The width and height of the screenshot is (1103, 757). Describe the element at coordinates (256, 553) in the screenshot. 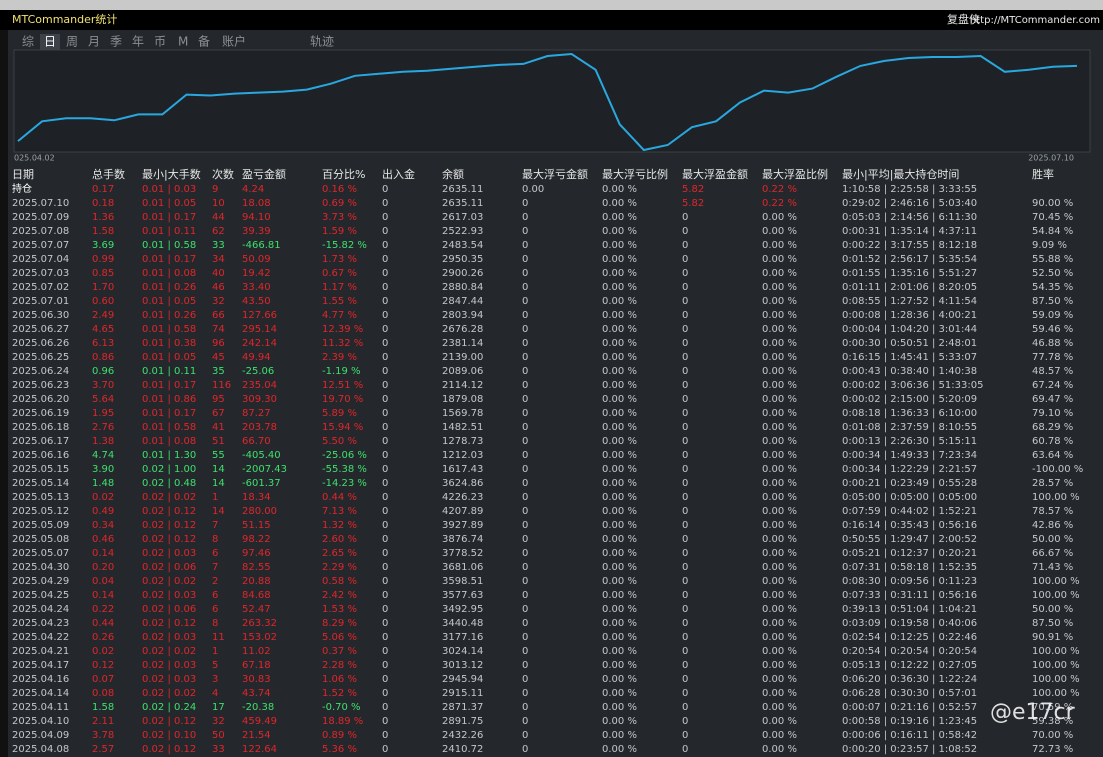

I see `table-cell: 97.46` at that location.